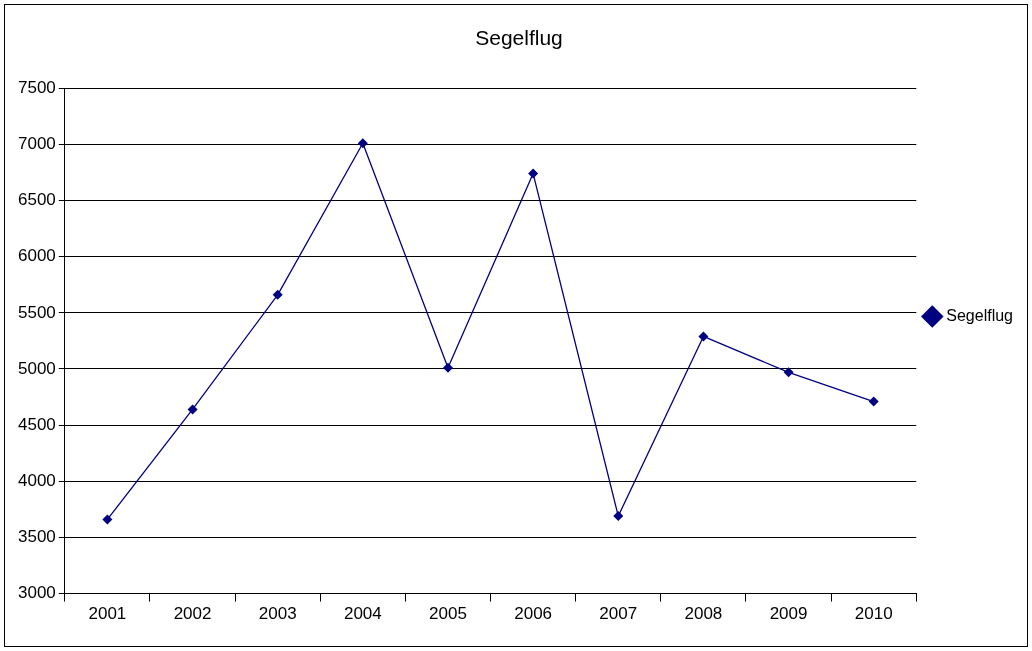 Image resolution: width=1032 pixels, height=651 pixels. I want to click on legend-label: Segelflug, so click(979, 315).